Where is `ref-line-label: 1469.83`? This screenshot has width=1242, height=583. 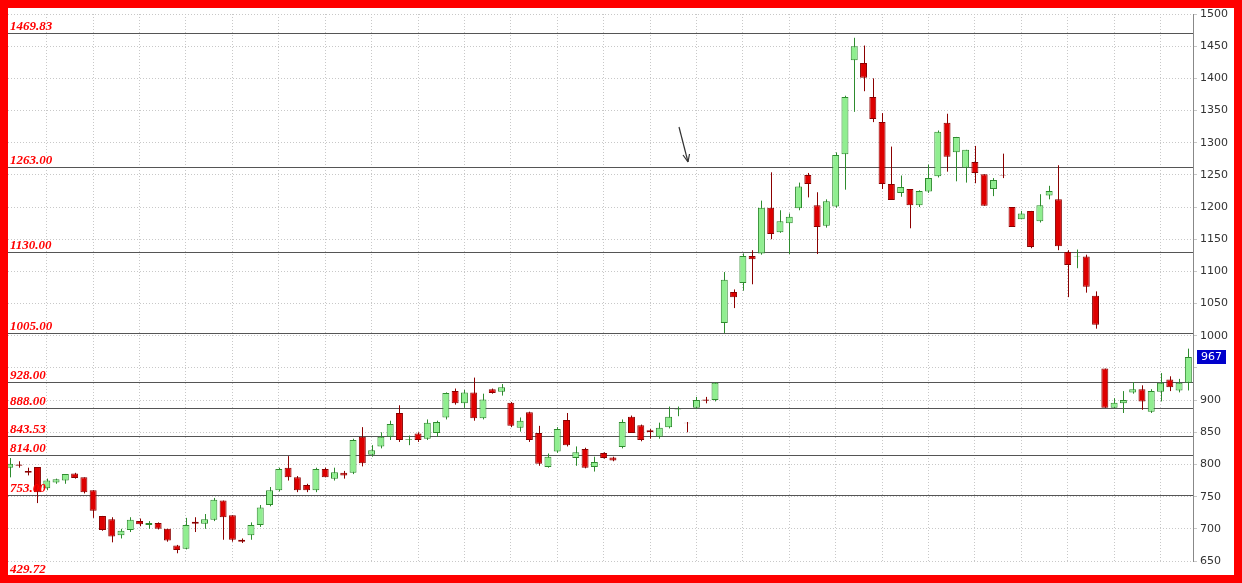
ref-line-label: 1469.83 is located at coordinates (31, 26).